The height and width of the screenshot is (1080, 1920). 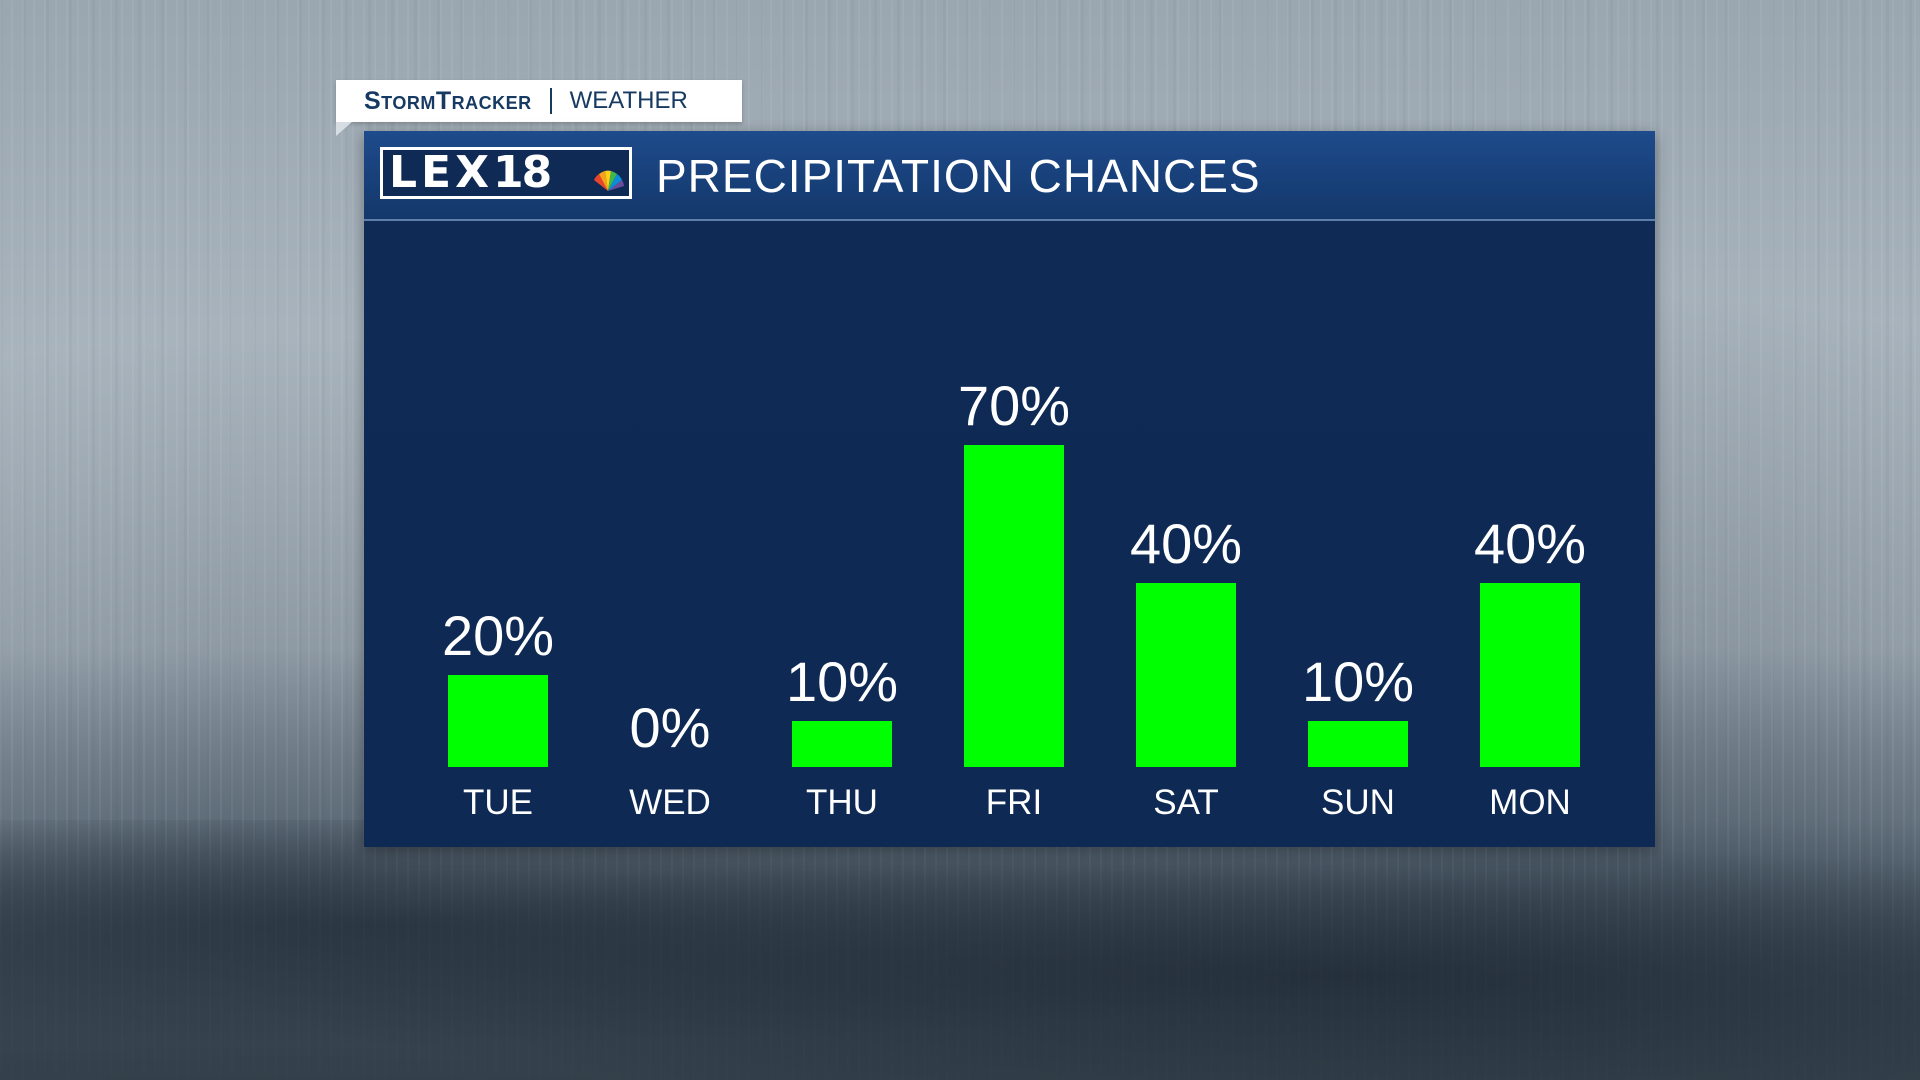 I want to click on logo-letters: LEX, so click(x=441, y=172).